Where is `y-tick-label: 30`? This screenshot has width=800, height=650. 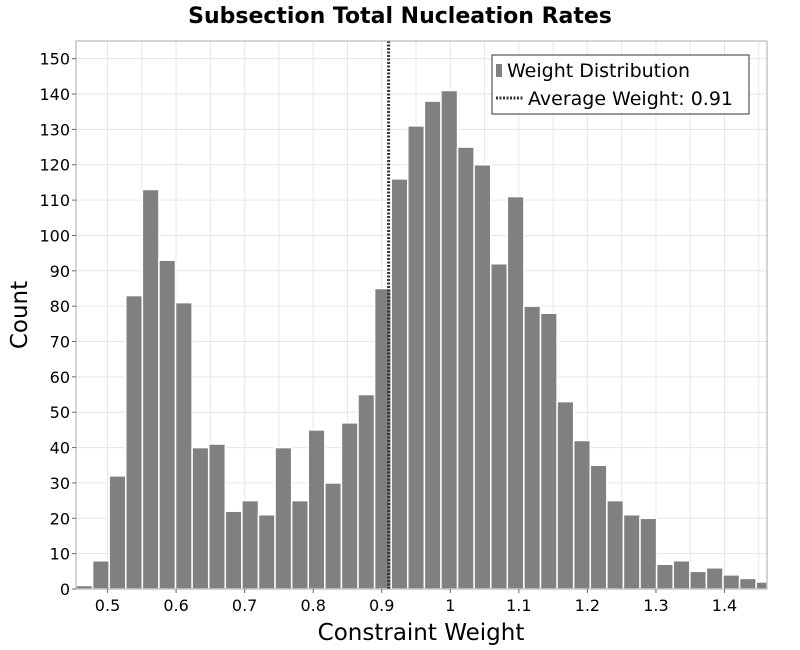
y-tick-label: 30 is located at coordinates (60, 483).